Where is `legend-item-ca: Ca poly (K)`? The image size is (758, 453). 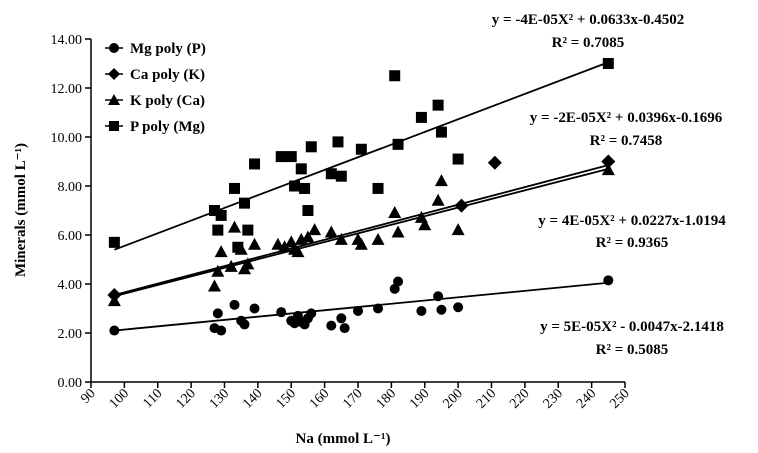
legend-item-ca: Ca poly (K) is located at coordinates (155, 75).